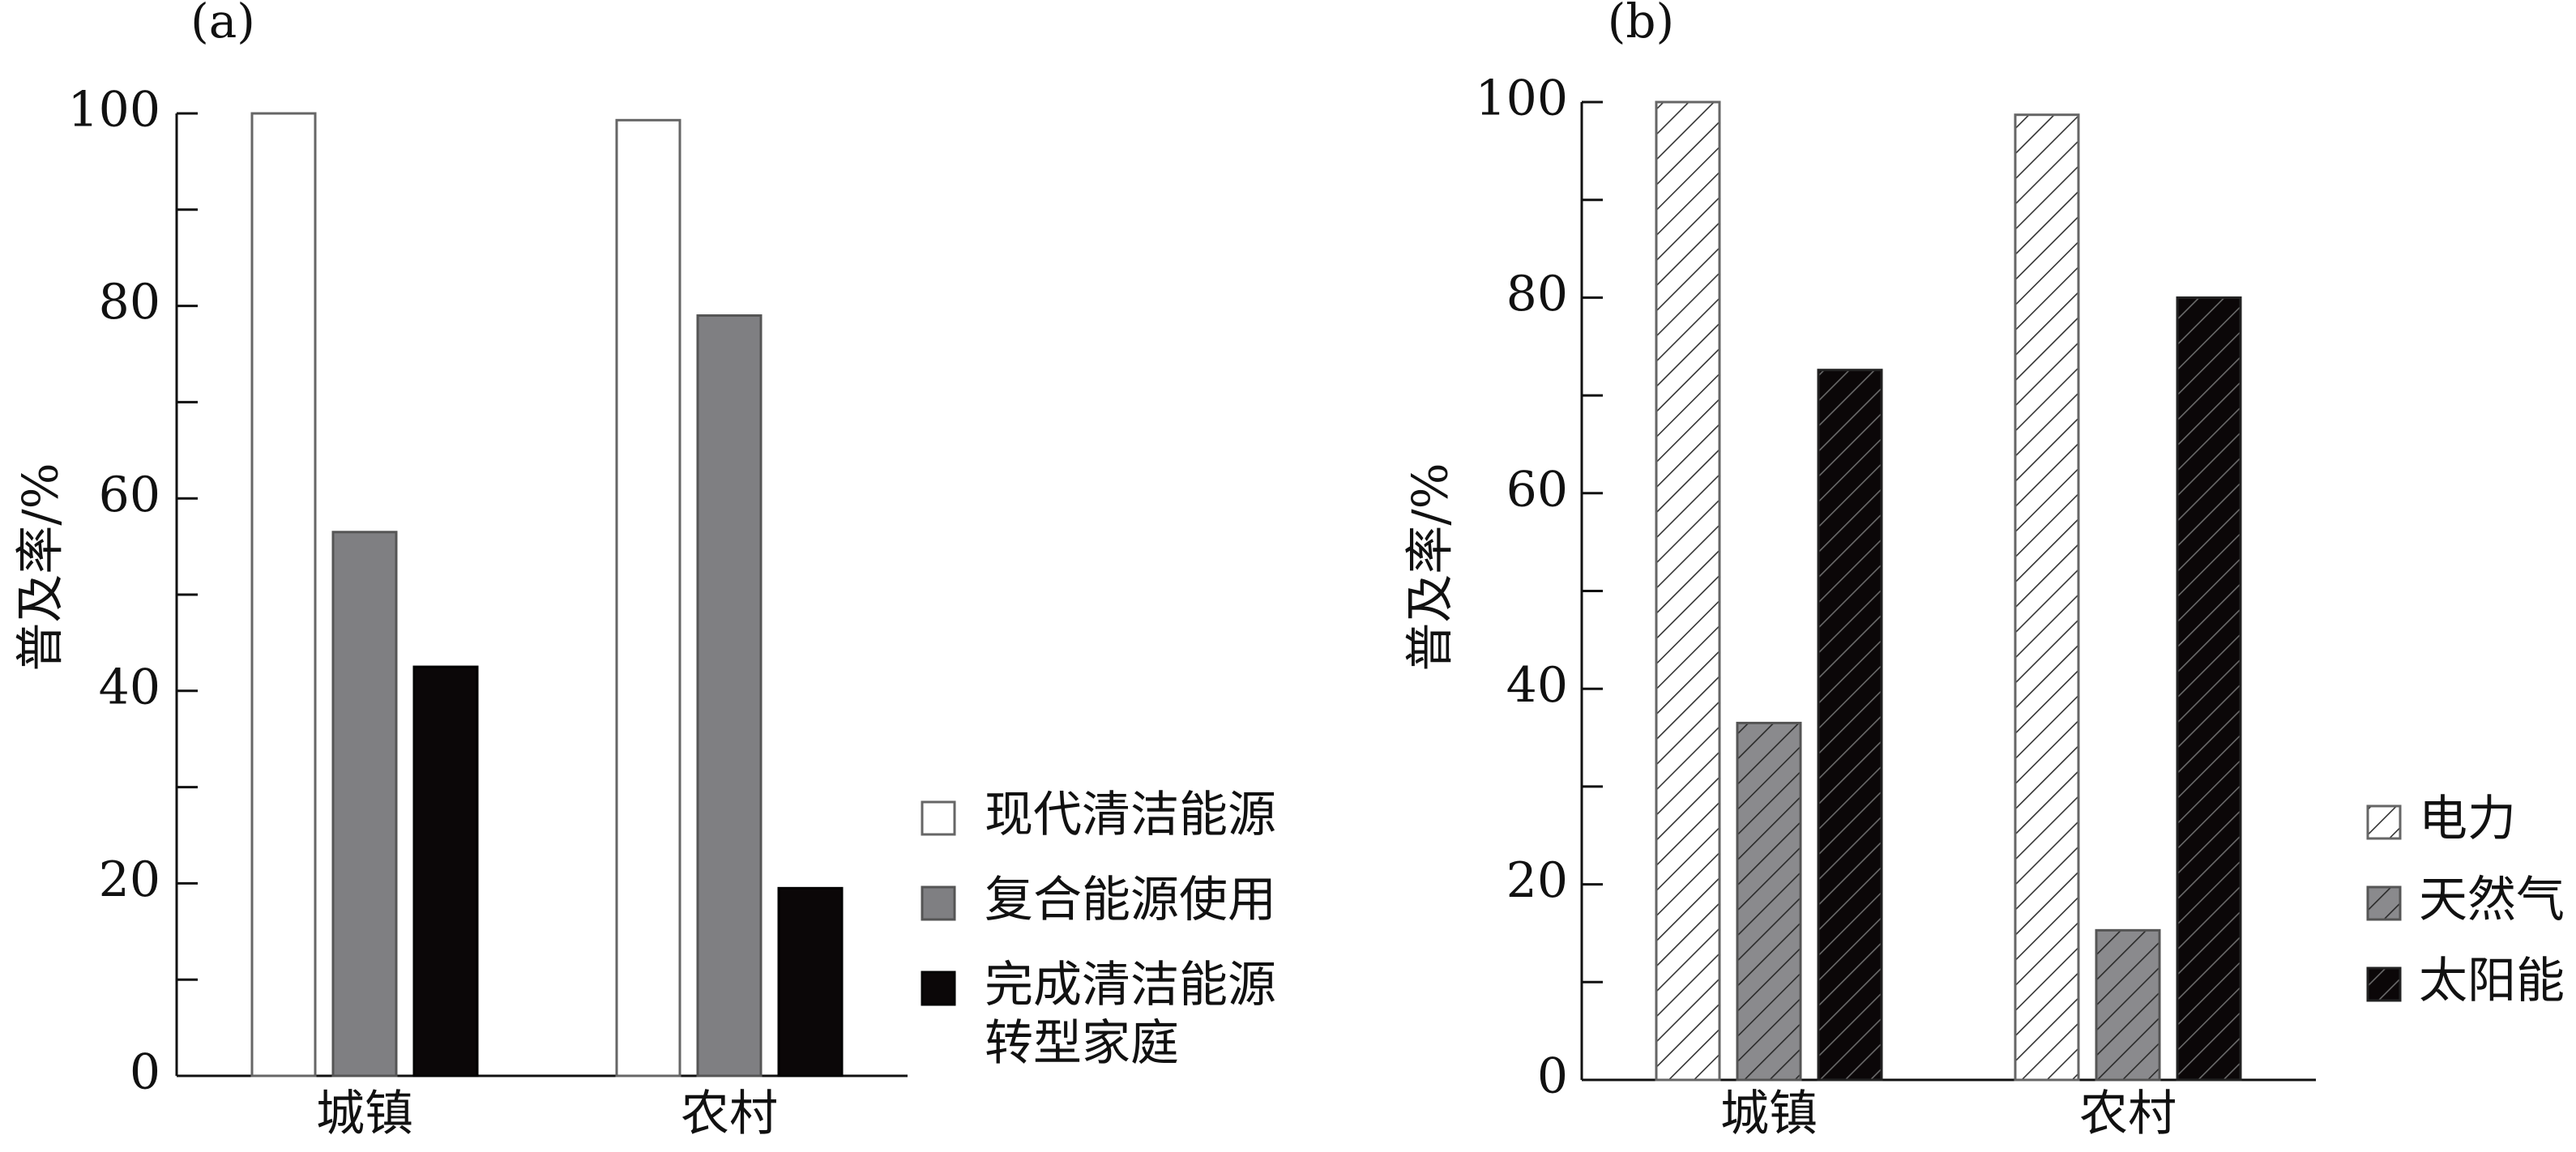 This screenshot has height=1152, width=2576. What do you see at coordinates (222, 24) in the screenshot?
I see `panel-label: (a)` at bounding box center [222, 24].